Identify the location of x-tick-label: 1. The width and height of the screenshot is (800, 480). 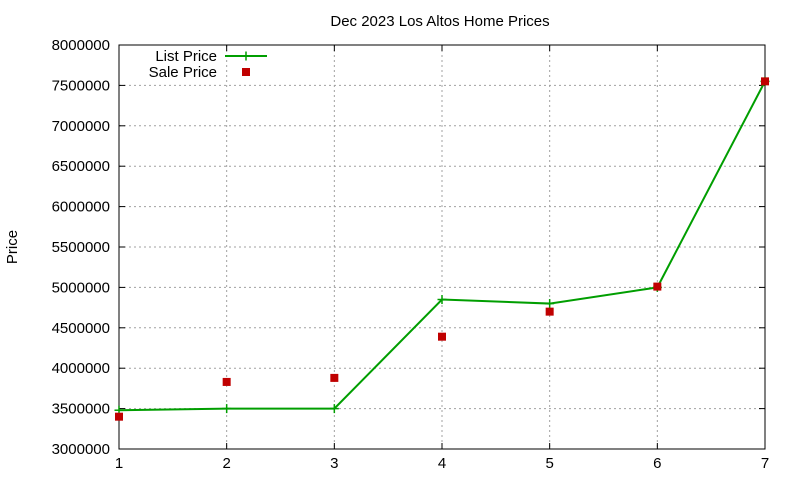
(119, 463).